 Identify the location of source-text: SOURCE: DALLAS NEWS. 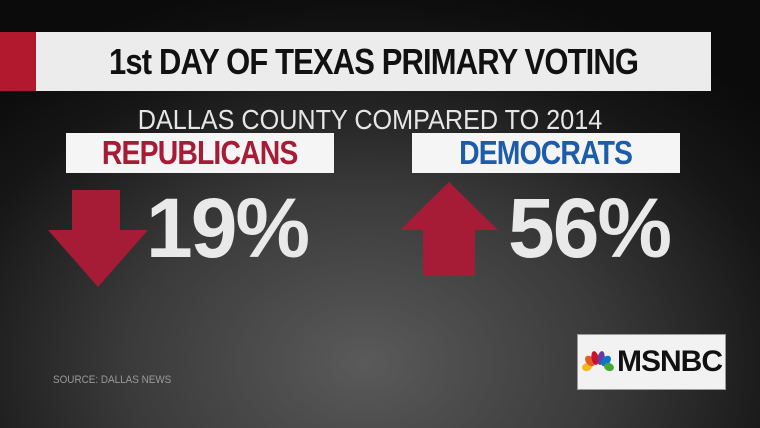
(112, 380).